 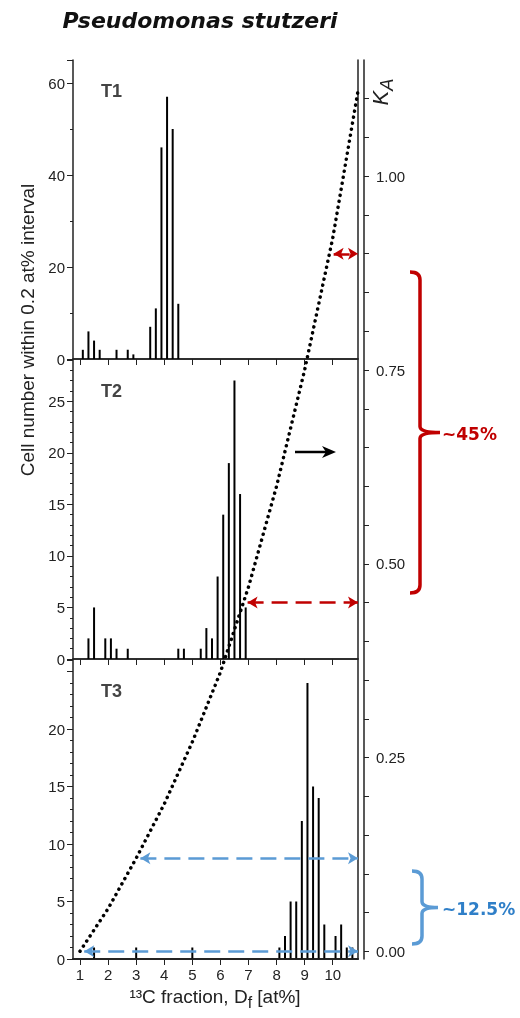 What do you see at coordinates (200, 20) in the screenshot?
I see `chart-title: Pseudomonas stutzeri` at bounding box center [200, 20].